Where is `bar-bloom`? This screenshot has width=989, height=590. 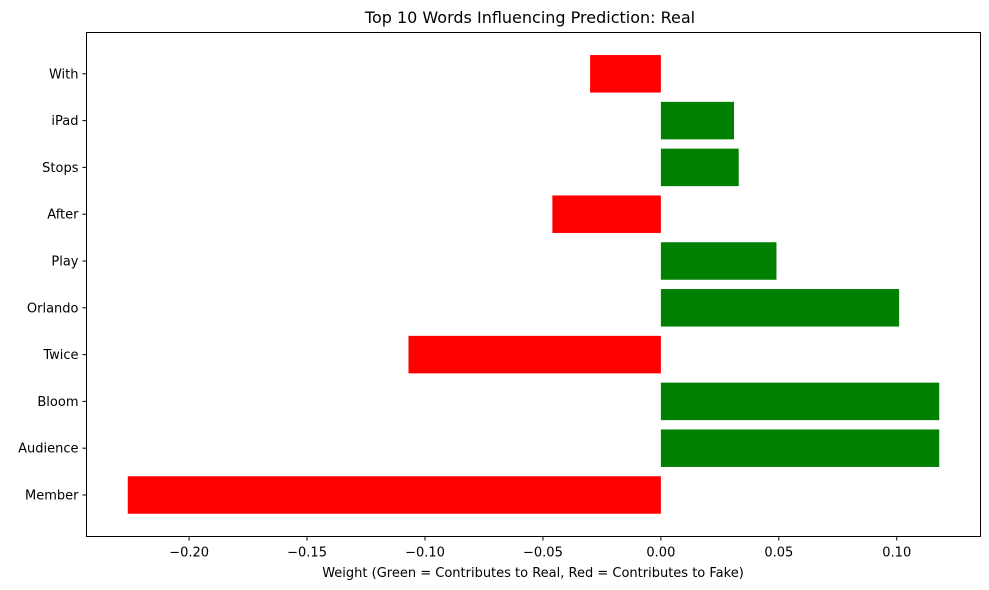 bar-bloom is located at coordinates (800, 401).